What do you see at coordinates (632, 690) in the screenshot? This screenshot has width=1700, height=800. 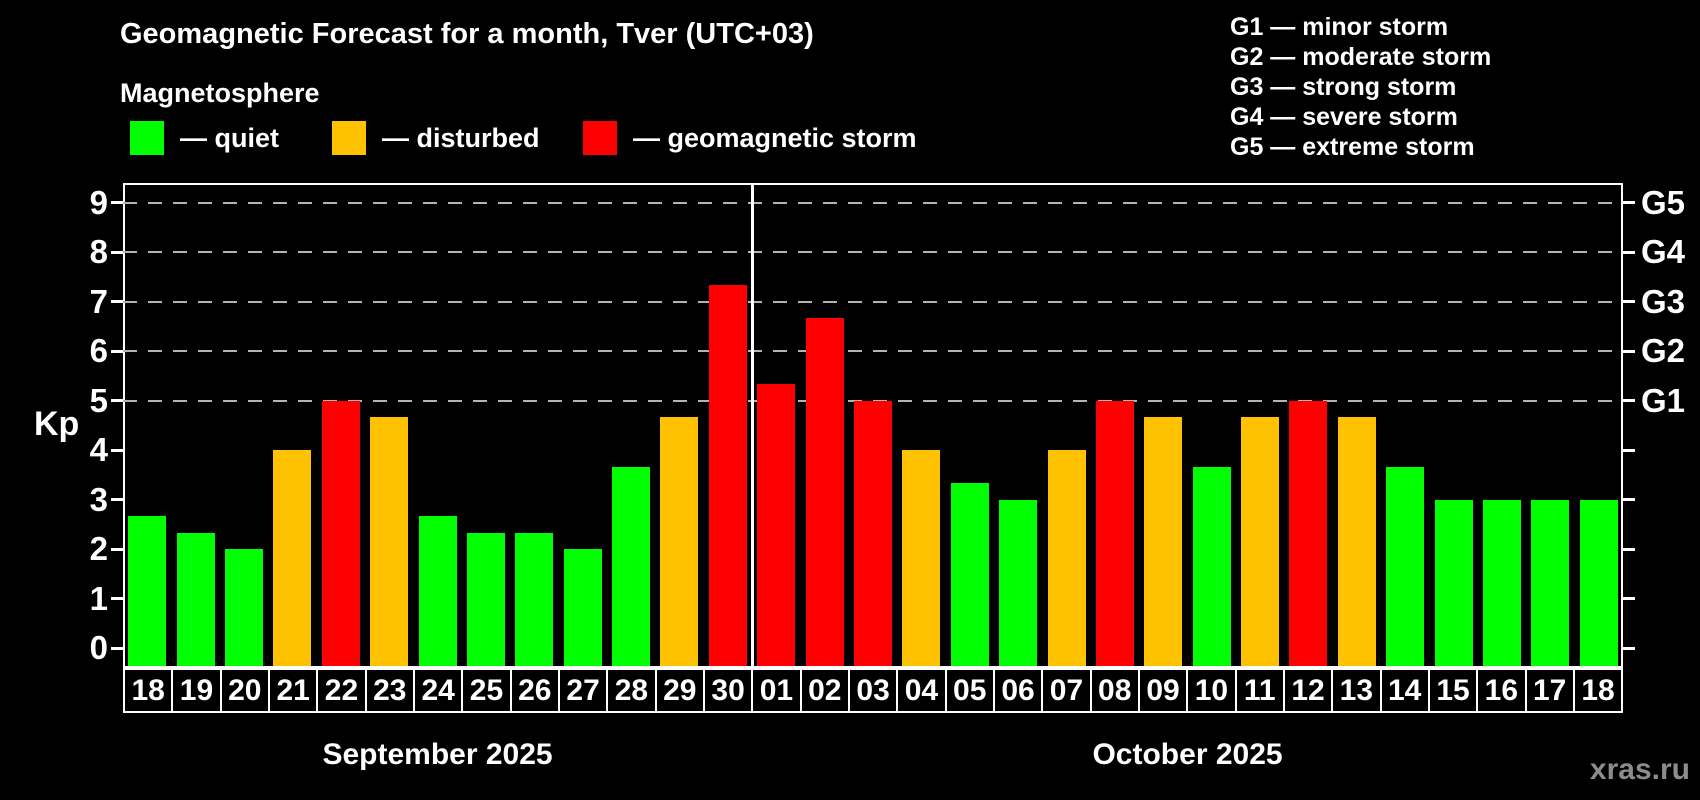 I see `day-label: 28` at bounding box center [632, 690].